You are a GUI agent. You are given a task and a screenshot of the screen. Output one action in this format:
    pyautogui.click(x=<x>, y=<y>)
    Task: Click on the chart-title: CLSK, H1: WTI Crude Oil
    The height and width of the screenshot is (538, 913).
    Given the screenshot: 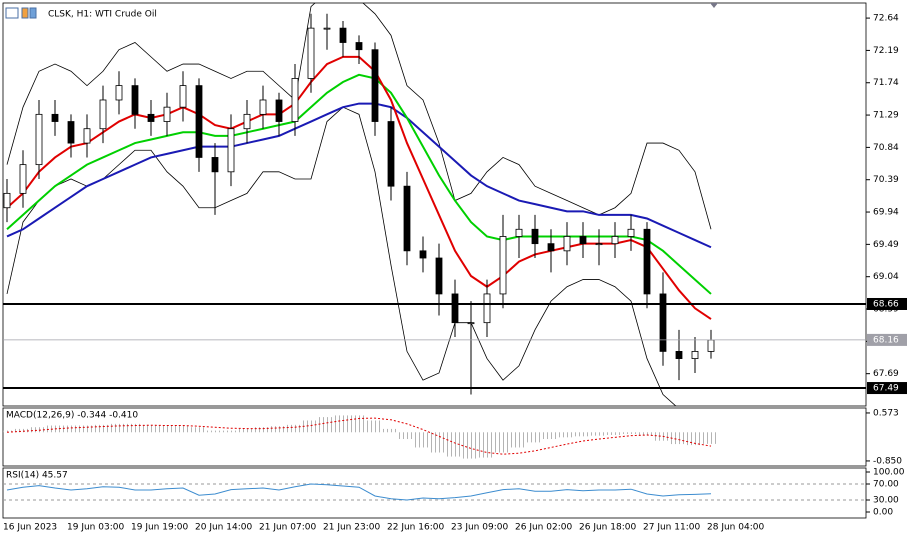 What is the action you would take?
    pyautogui.click(x=102, y=15)
    